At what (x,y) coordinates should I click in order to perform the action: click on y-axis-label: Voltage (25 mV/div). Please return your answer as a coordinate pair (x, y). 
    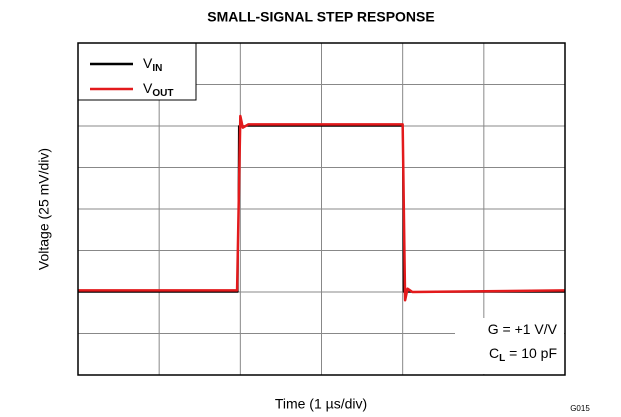
    Looking at the image, I should click on (44, 209).